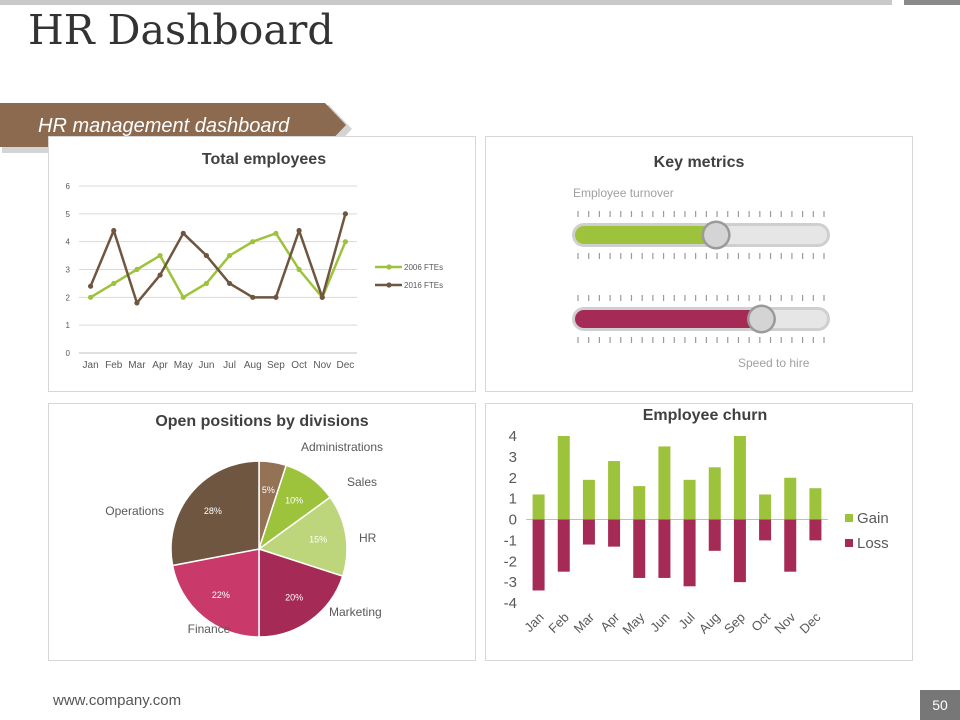 This screenshot has width=960, height=720. What do you see at coordinates (355, 612) in the screenshot?
I see `slice-name-label: Marketing` at bounding box center [355, 612].